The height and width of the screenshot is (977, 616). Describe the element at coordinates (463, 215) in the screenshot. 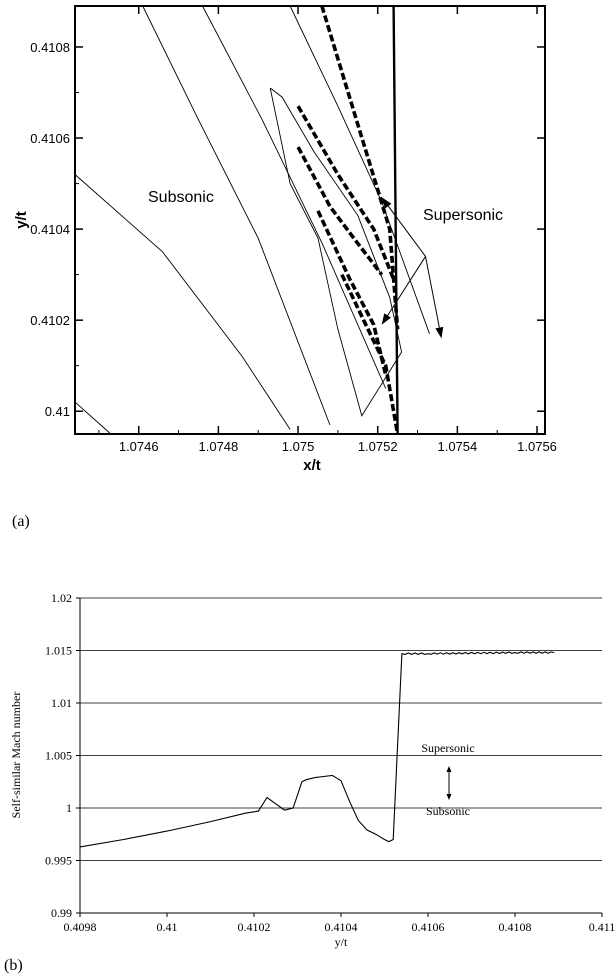

I see `supersonic-region-label: Supersonic` at that location.